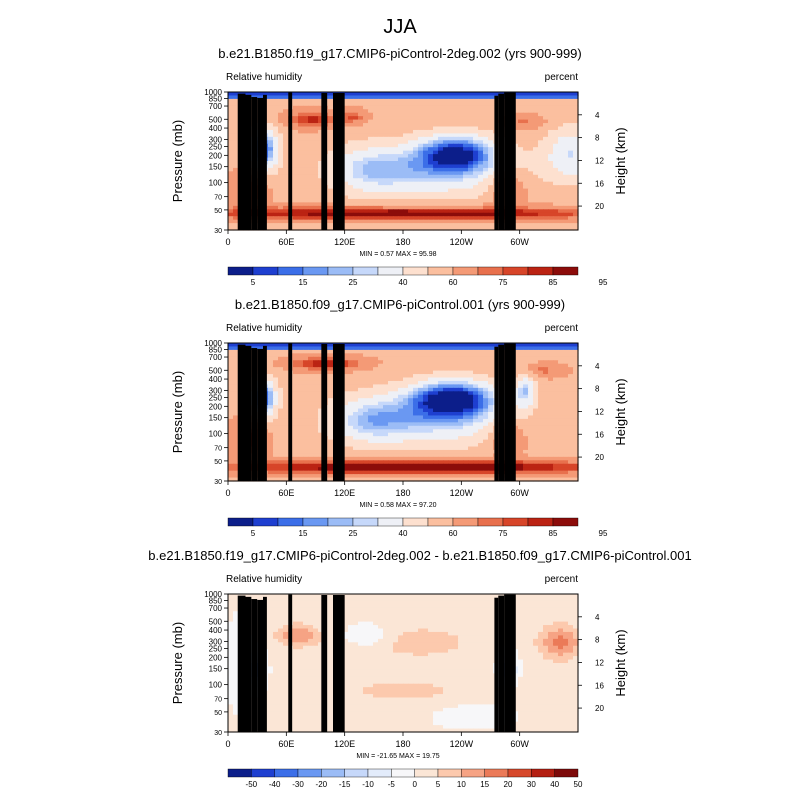  I want to click on y-tick-label: 850, so click(216, 98).